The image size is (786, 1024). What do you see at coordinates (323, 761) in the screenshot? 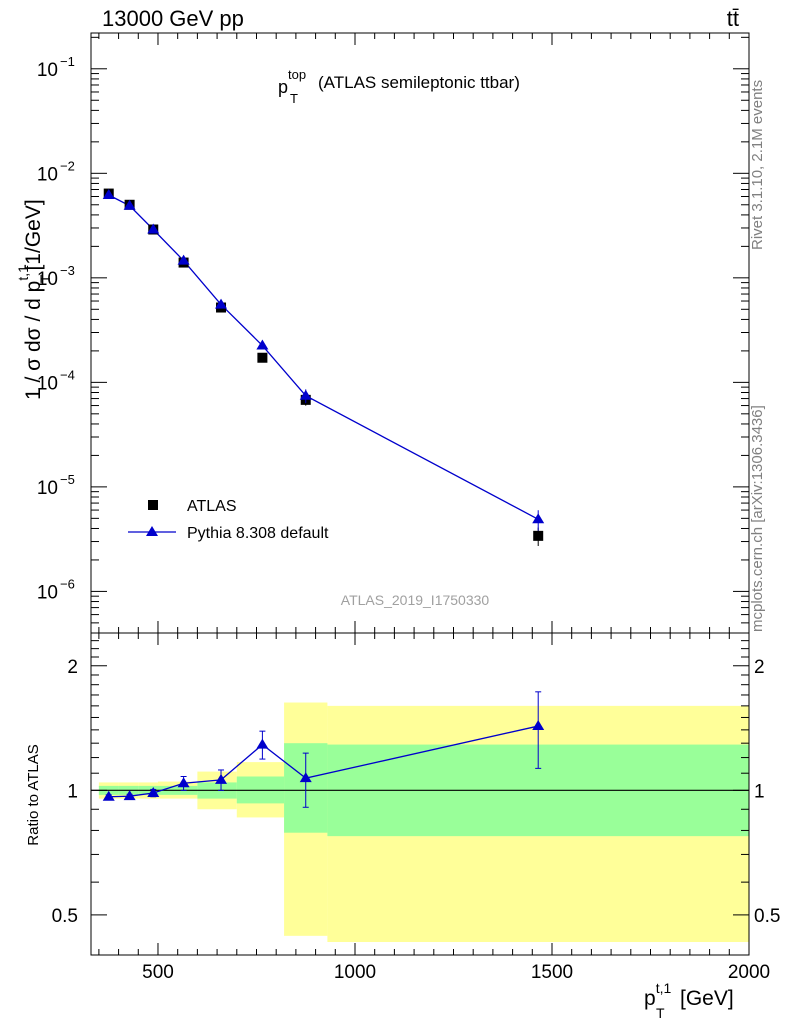
I see `ratio-line` at bounding box center [323, 761].